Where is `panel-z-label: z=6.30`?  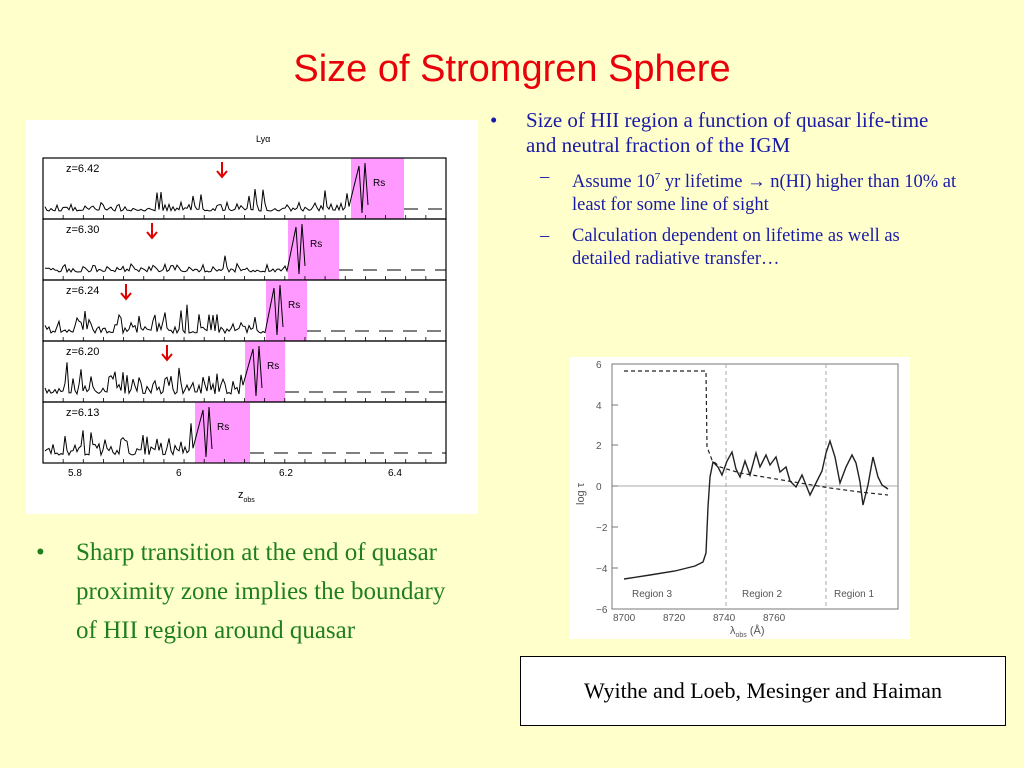 panel-z-label: z=6.30 is located at coordinates (82, 230).